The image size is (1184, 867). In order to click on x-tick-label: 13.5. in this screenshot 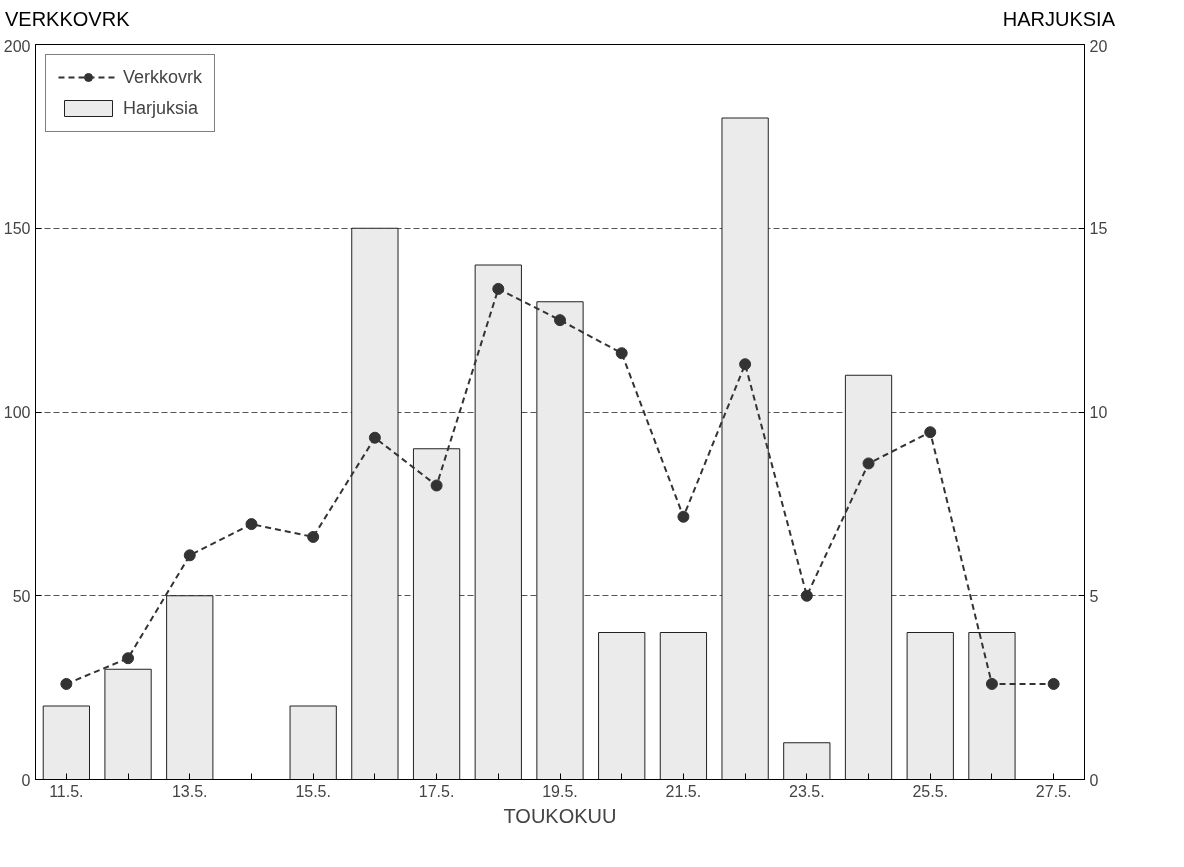, I will do `click(189, 791)`.